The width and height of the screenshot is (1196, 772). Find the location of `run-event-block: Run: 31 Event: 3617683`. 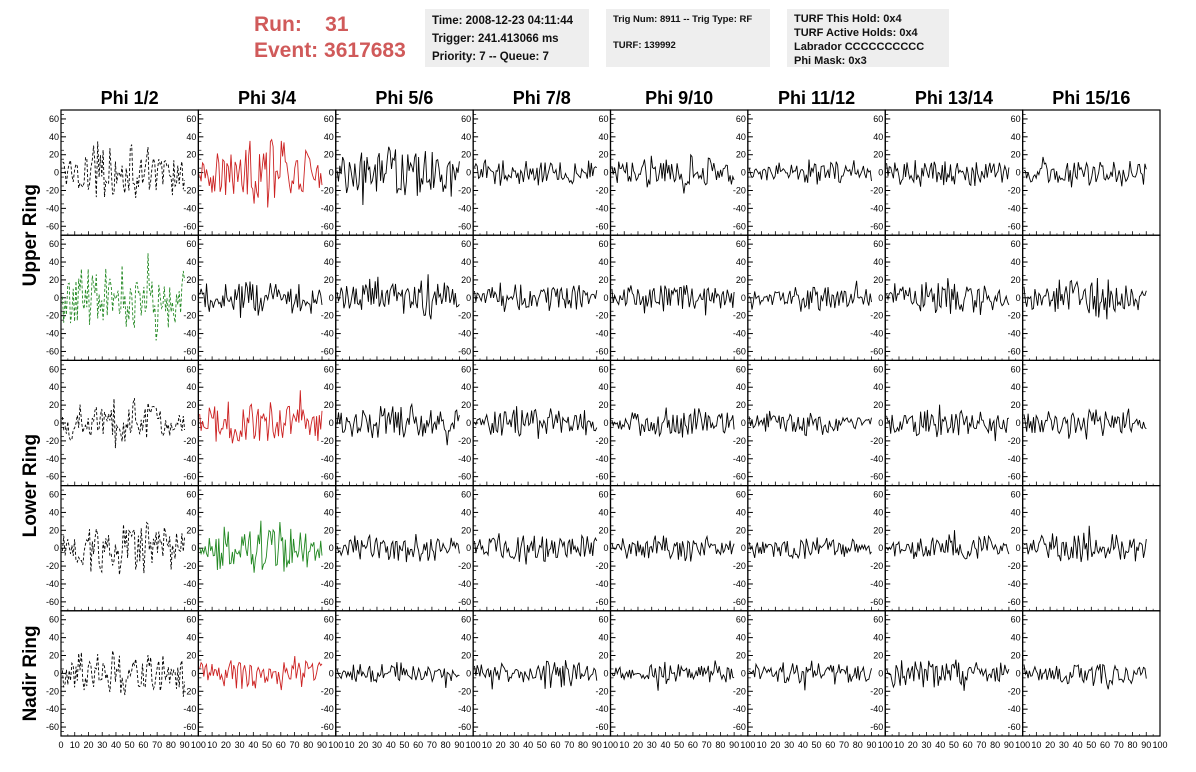

run-event-block: Run: 31 Event: 3617683 is located at coordinates (330, 38).